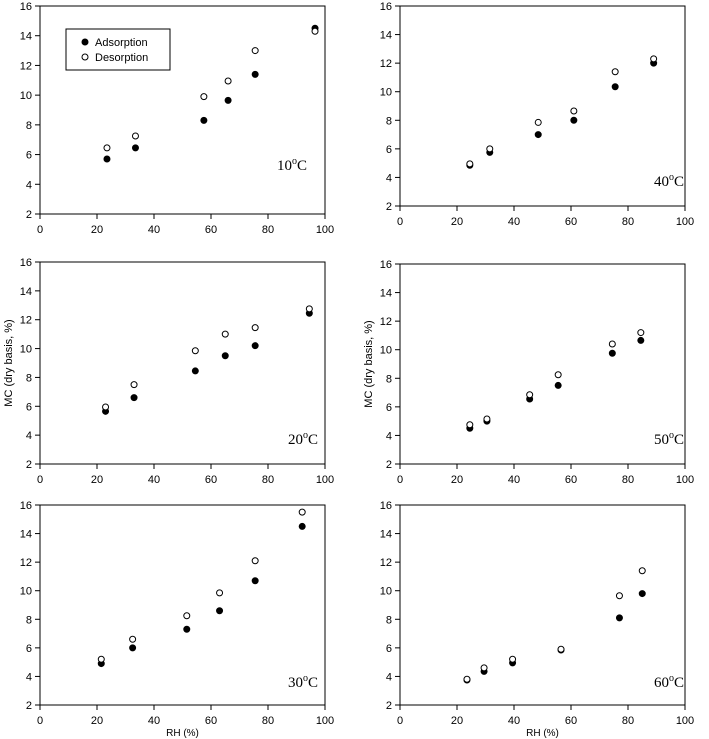 This screenshot has width=709, height=739. What do you see at coordinates (661, 683) in the screenshot?
I see `temperature-value: 60` at bounding box center [661, 683].